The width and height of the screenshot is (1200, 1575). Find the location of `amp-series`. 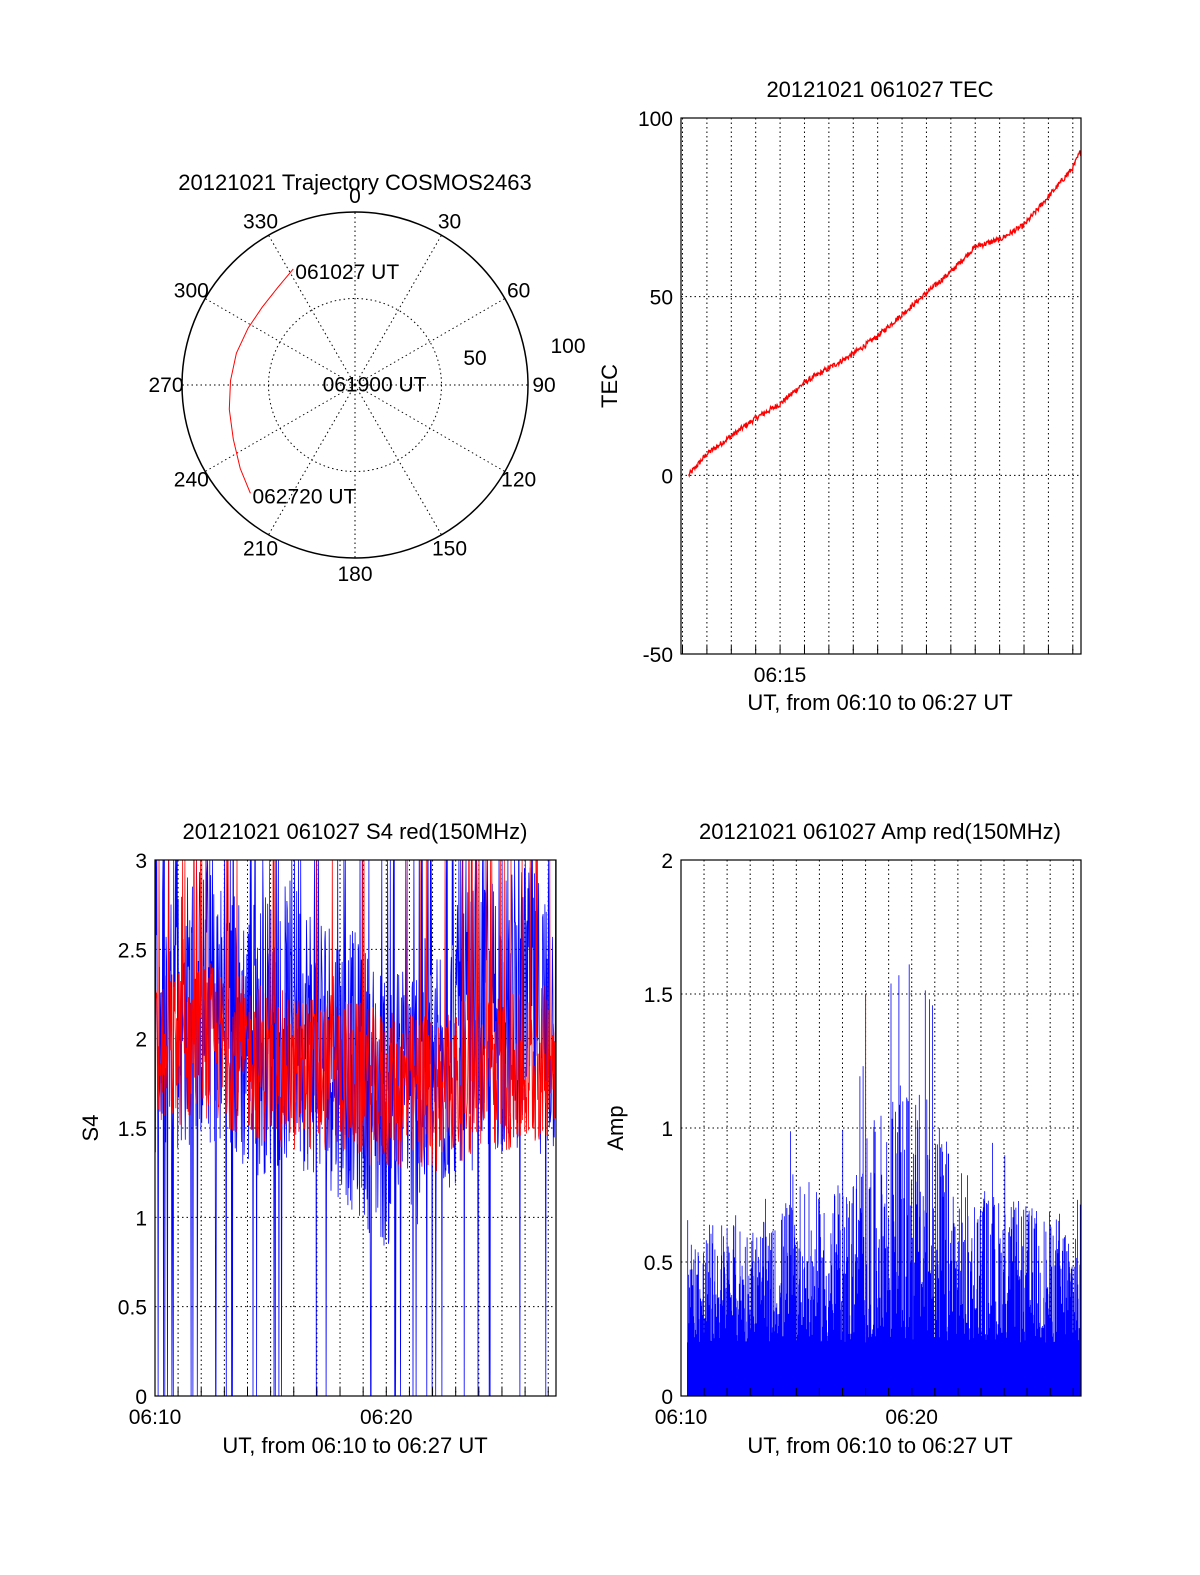

amp-series is located at coordinates (884, 1180).